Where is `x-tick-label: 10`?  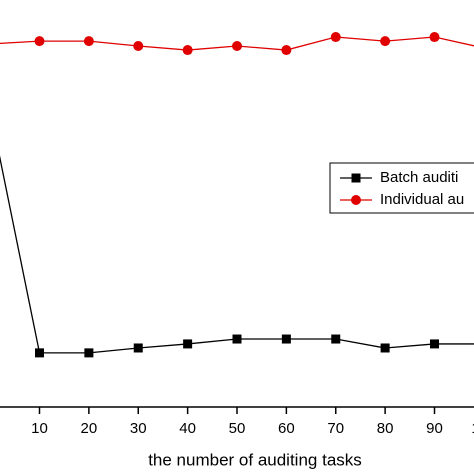
x-tick-label: 10 is located at coordinates (39, 428).